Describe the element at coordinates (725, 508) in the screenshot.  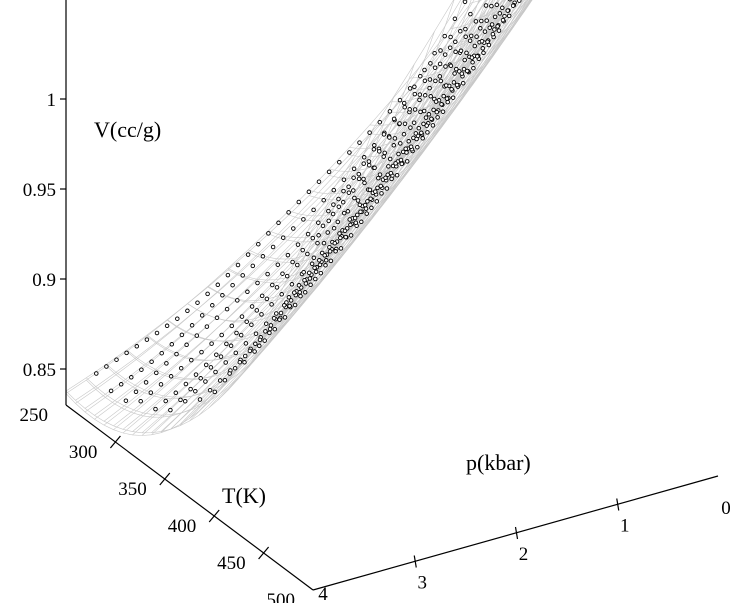
I see `p-tick-label: 0` at that location.